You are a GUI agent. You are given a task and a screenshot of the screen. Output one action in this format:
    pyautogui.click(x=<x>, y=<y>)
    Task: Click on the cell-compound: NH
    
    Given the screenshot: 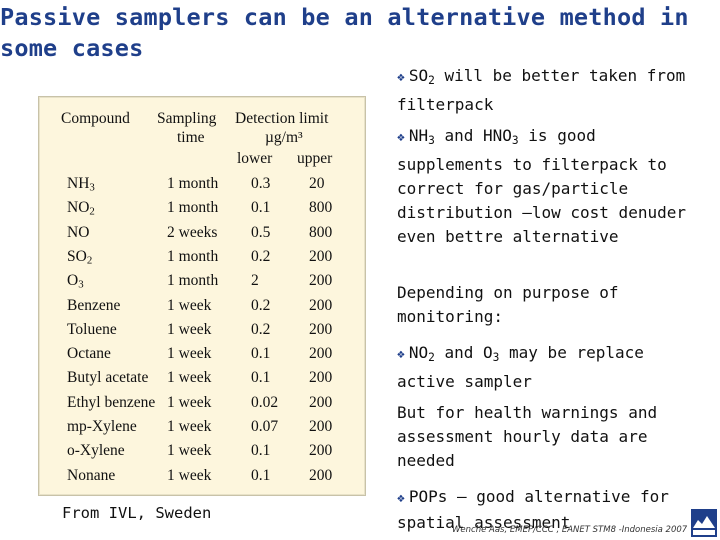 What is the action you would take?
    pyautogui.click(x=78, y=183)
    